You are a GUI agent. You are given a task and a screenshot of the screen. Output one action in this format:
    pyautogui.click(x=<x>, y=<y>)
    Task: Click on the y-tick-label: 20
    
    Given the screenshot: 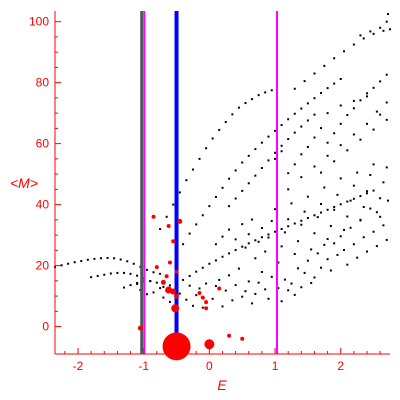 What is the action you would take?
    pyautogui.click(x=43, y=266)
    